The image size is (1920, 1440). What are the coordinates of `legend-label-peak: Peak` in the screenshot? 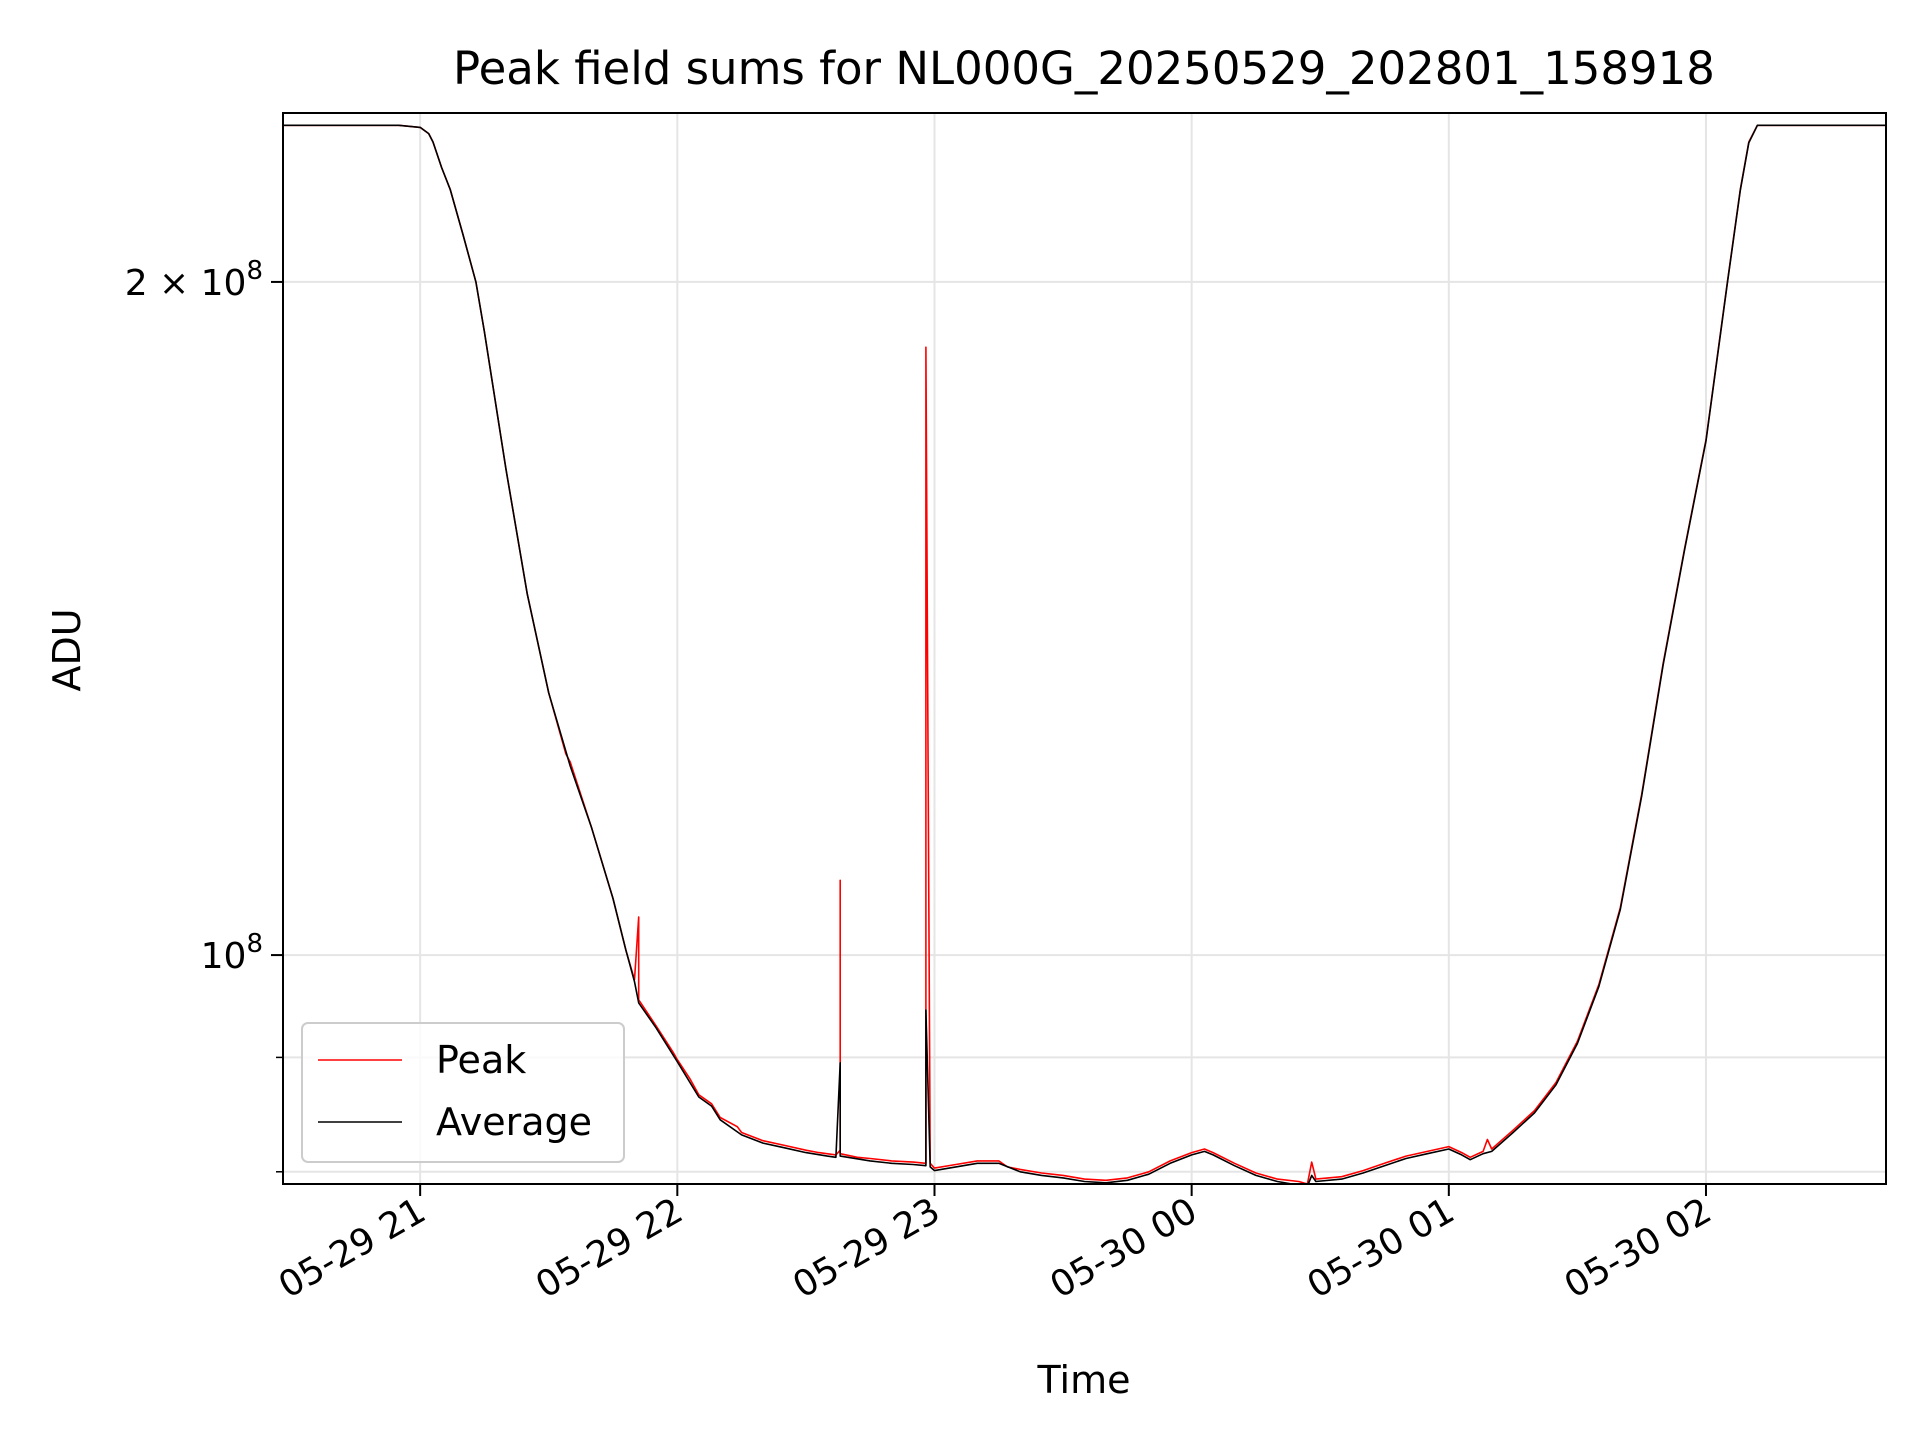 It's located at (481, 1060).